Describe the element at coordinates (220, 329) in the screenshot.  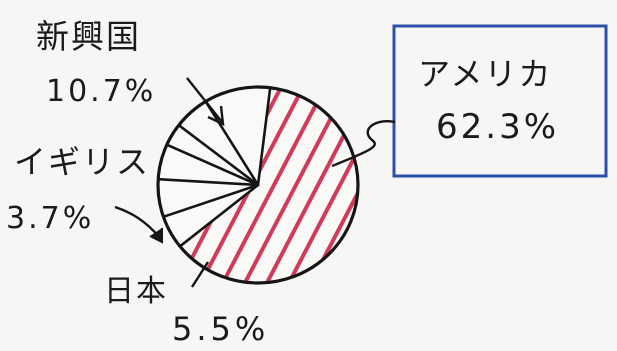
I see `slice-value-japan: 5.5%` at that location.